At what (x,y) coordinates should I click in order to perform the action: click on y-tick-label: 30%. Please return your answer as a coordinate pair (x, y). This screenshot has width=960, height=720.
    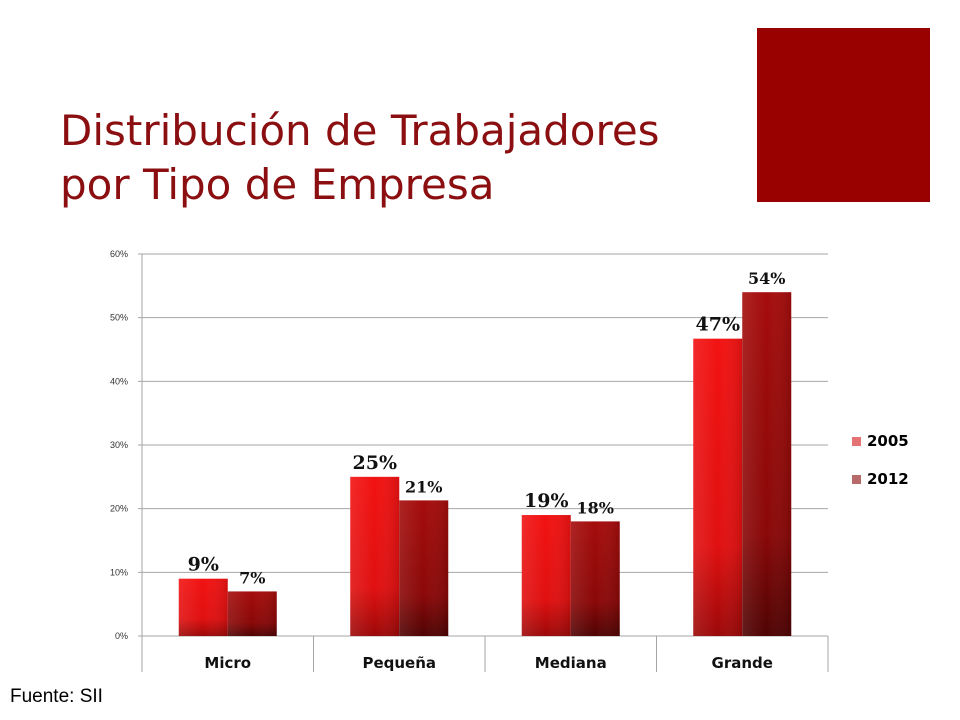
    Looking at the image, I should click on (119, 445).